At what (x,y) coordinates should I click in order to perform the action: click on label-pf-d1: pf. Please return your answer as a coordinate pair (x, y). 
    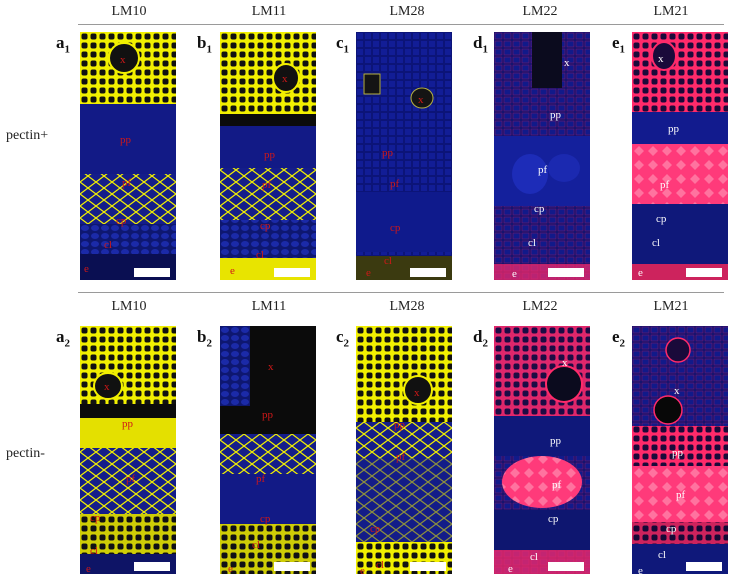
    Looking at the image, I should click on (543, 170).